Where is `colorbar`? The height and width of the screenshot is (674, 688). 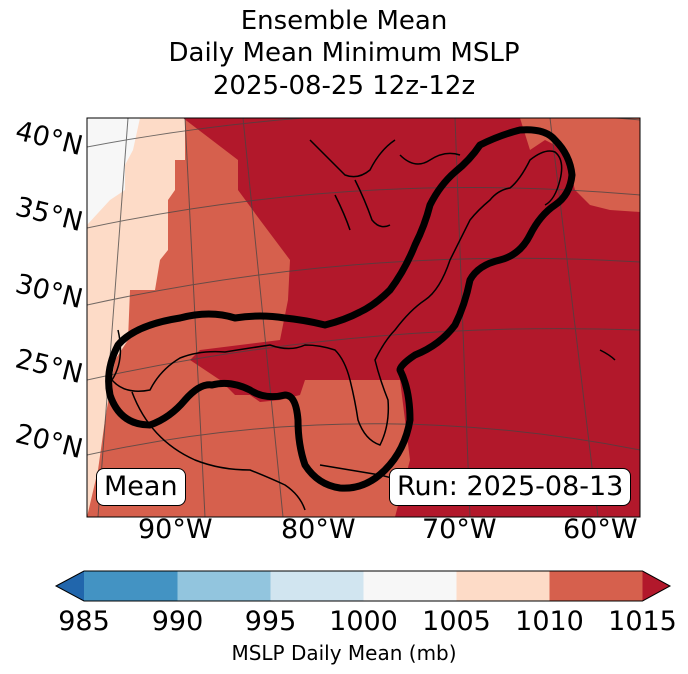
colorbar is located at coordinates (363, 586).